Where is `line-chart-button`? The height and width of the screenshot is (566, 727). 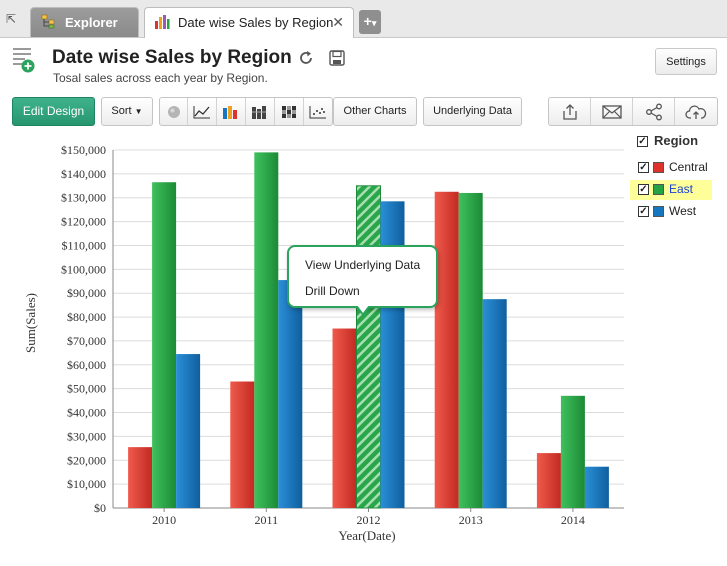 line-chart-button is located at coordinates (202, 111).